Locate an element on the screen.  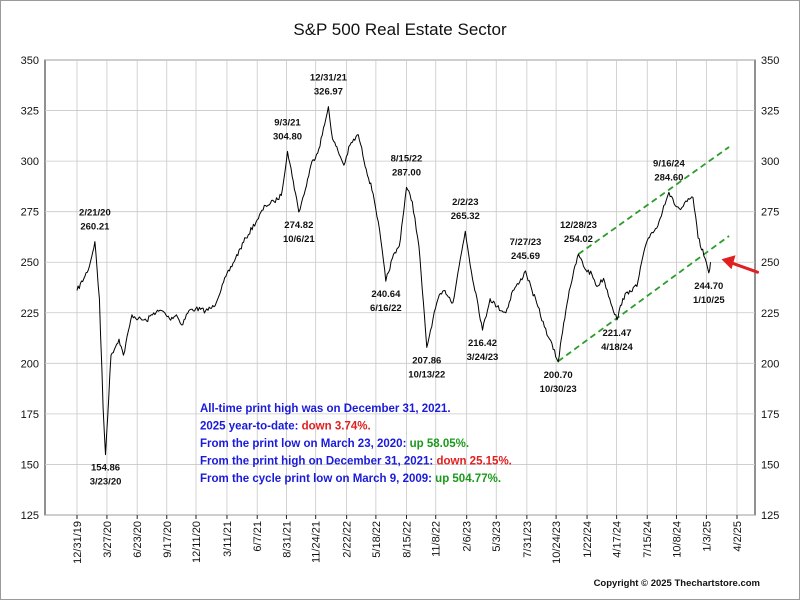
annotation-value: 154.86 is located at coordinates (105, 468).